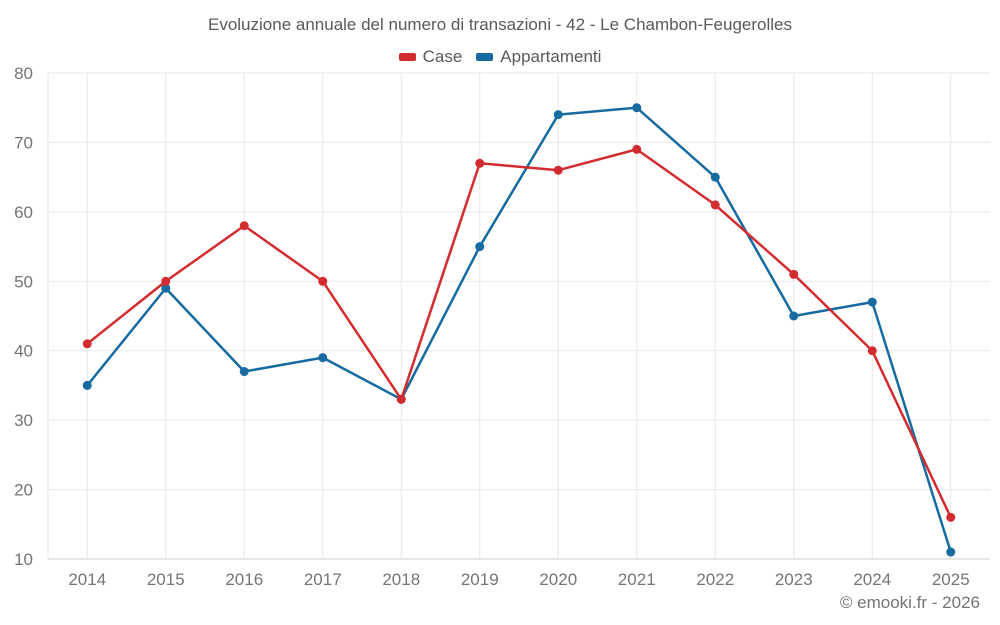 The image size is (1000, 625). I want to click on y-tick-label: 20, so click(23, 490).